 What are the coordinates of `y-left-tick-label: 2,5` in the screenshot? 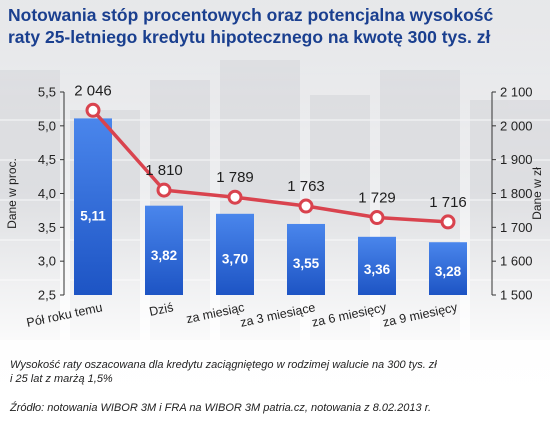 It's located at (47, 295).